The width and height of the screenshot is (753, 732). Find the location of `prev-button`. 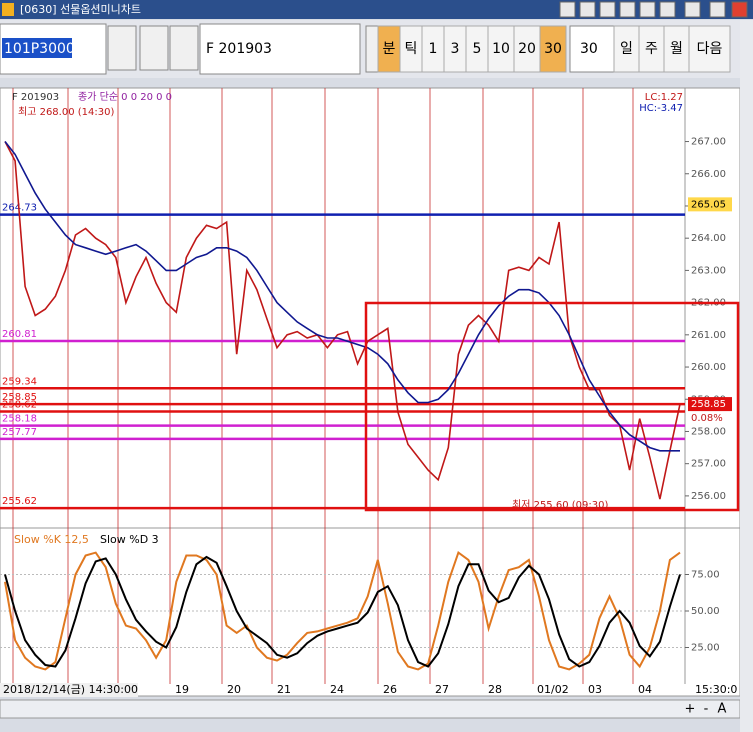

prev-button is located at coordinates (372, 49).